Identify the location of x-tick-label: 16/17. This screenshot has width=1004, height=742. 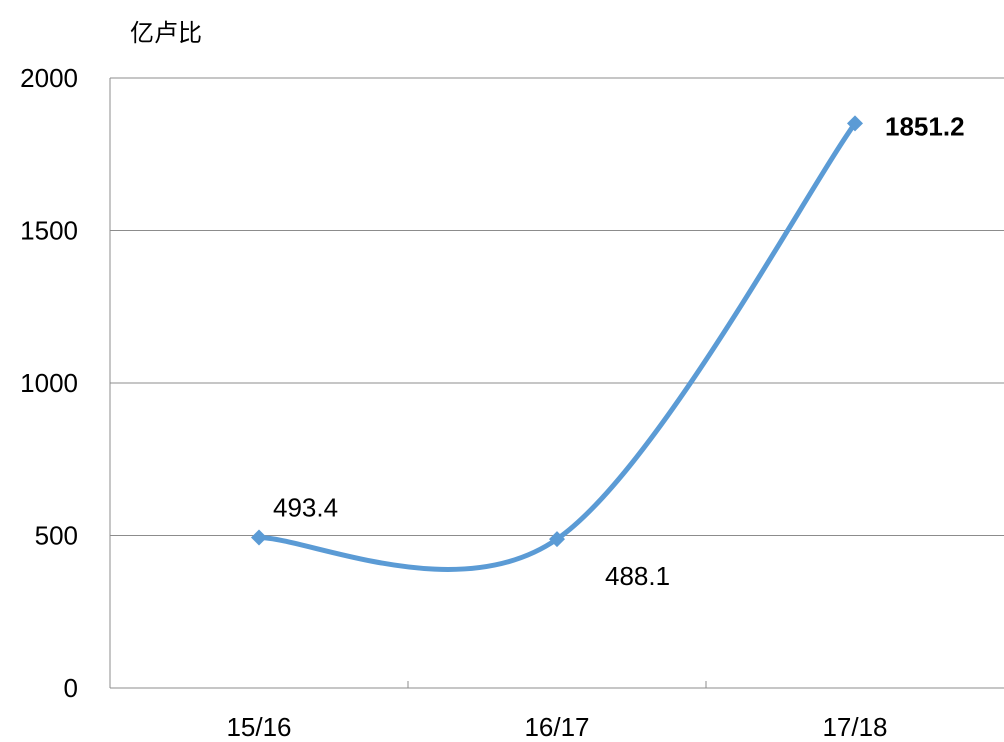
(556, 727).